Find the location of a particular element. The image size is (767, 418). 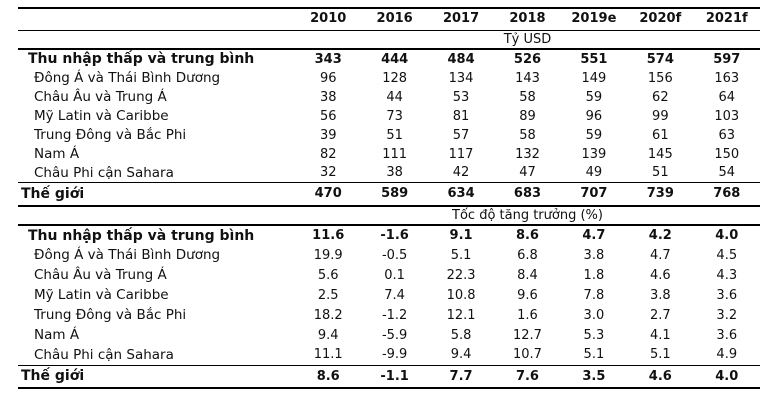

table-row: Châu Phi cận Sahara 32 38 42 47 49 51 54 is located at coordinates (389, 173).